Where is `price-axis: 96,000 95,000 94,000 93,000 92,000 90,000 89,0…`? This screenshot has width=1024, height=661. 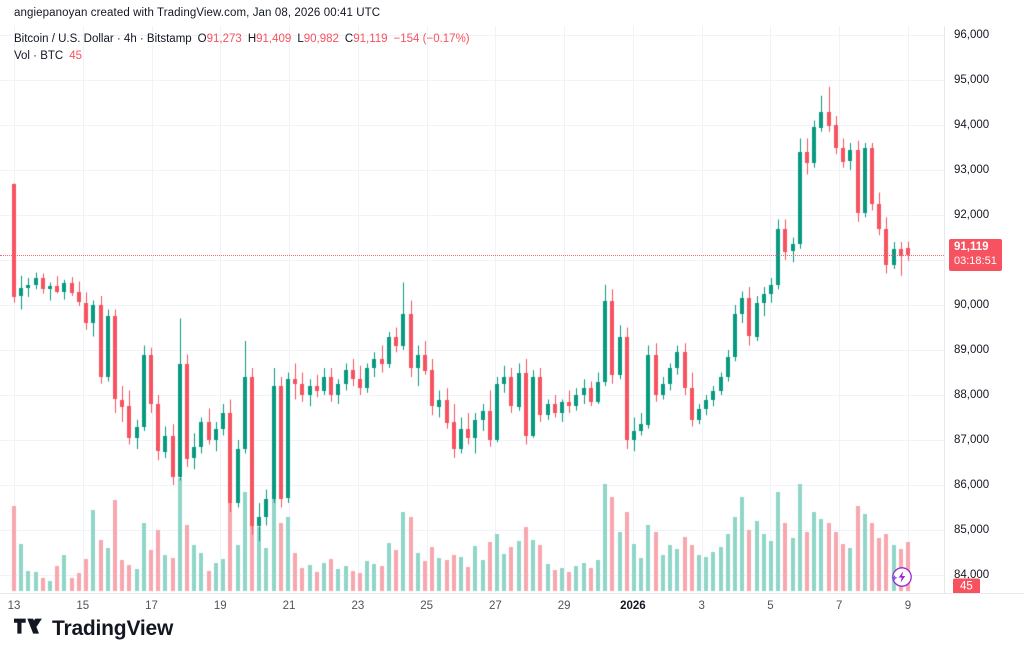 price-axis: 96,000 95,000 94,000 93,000 92,000 90,000 89,0… is located at coordinates (984, 311).